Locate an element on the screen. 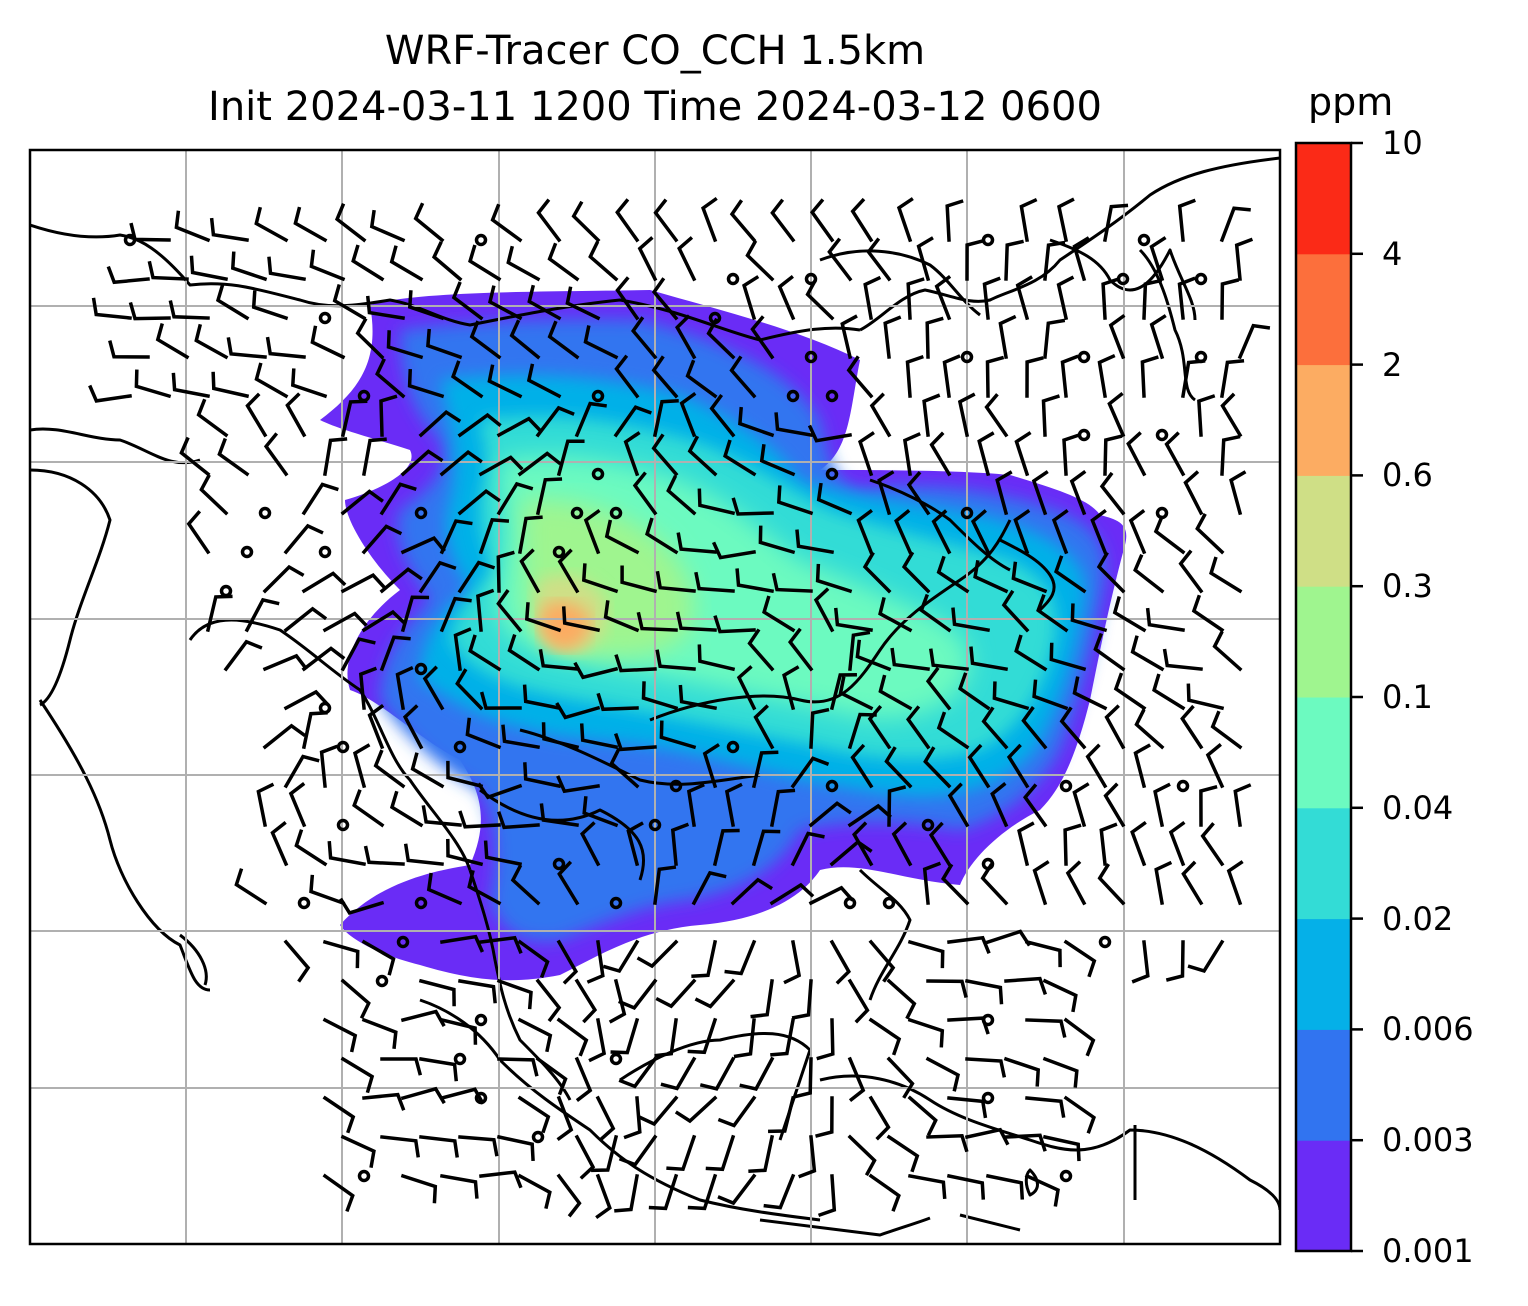 Image resolution: width=1528 pixels, height=1306 pixels. colorbar-tick-label: 0.04 is located at coordinates (1418, 807).